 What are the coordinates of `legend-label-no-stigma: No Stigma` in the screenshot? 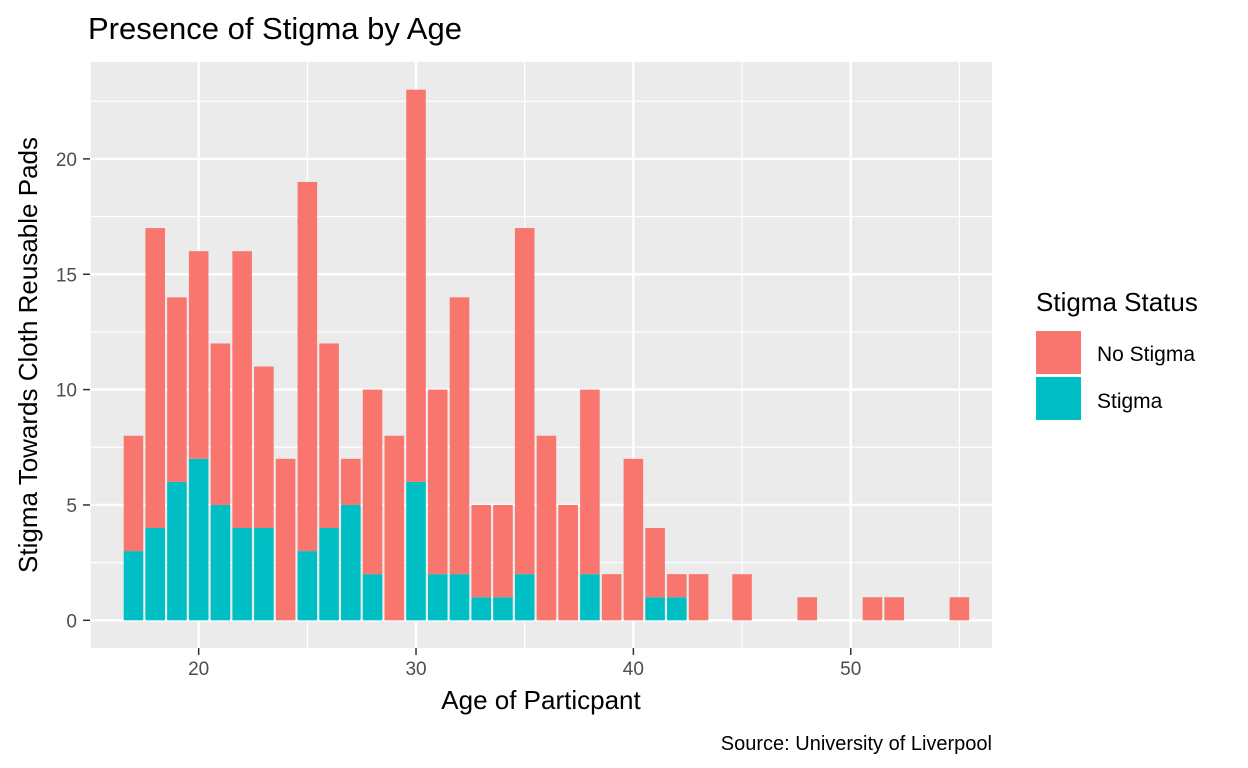 It's located at (1146, 354).